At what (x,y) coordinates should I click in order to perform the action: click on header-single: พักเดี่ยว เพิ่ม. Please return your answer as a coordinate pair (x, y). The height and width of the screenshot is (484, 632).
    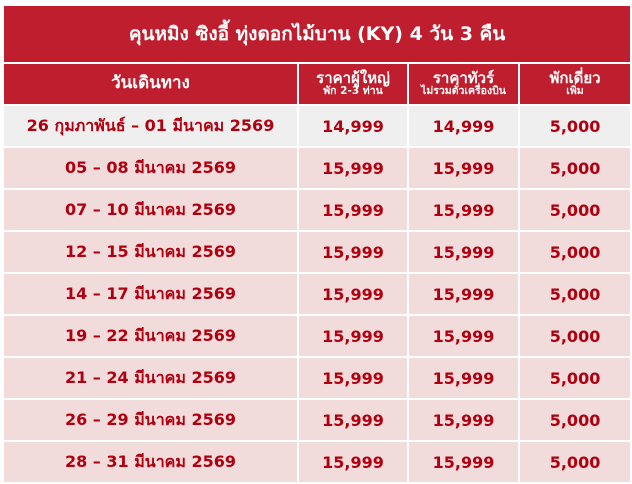
    Looking at the image, I should click on (574, 84).